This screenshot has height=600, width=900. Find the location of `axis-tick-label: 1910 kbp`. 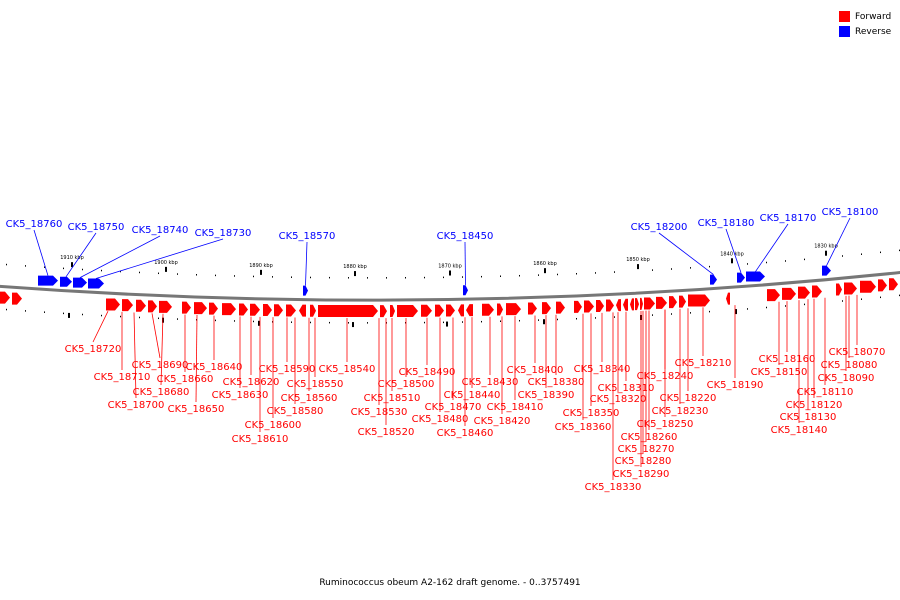

axis-tick-label: 1910 kbp is located at coordinates (72, 258).